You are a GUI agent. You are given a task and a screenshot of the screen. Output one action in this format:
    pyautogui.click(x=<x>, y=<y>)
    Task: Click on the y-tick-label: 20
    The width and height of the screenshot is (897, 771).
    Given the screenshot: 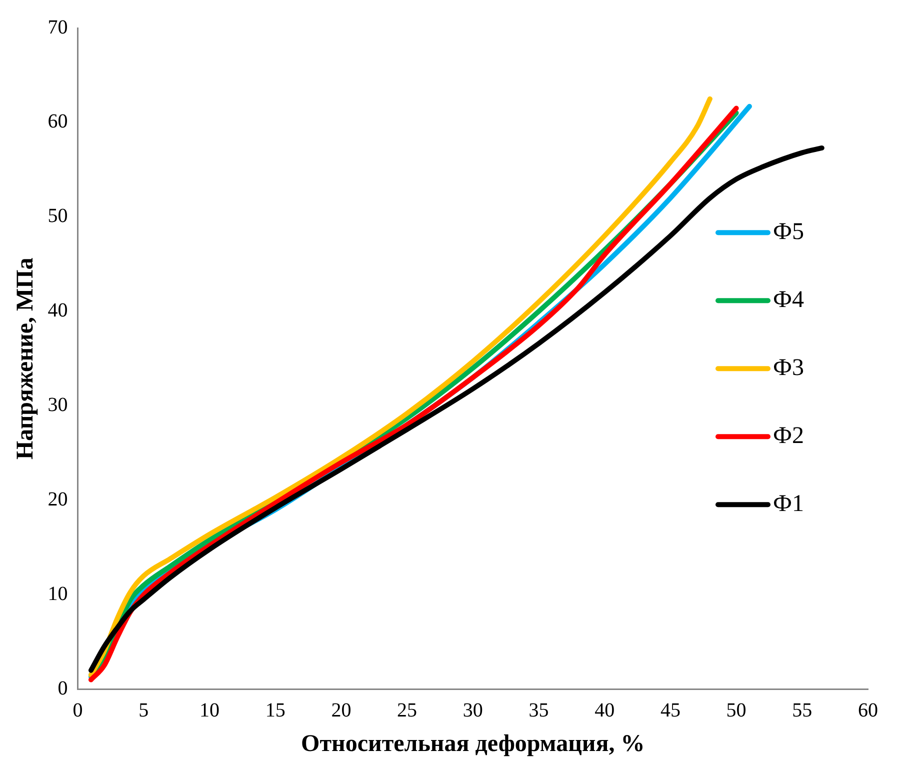 What is the action you would take?
    pyautogui.click(x=58, y=499)
    